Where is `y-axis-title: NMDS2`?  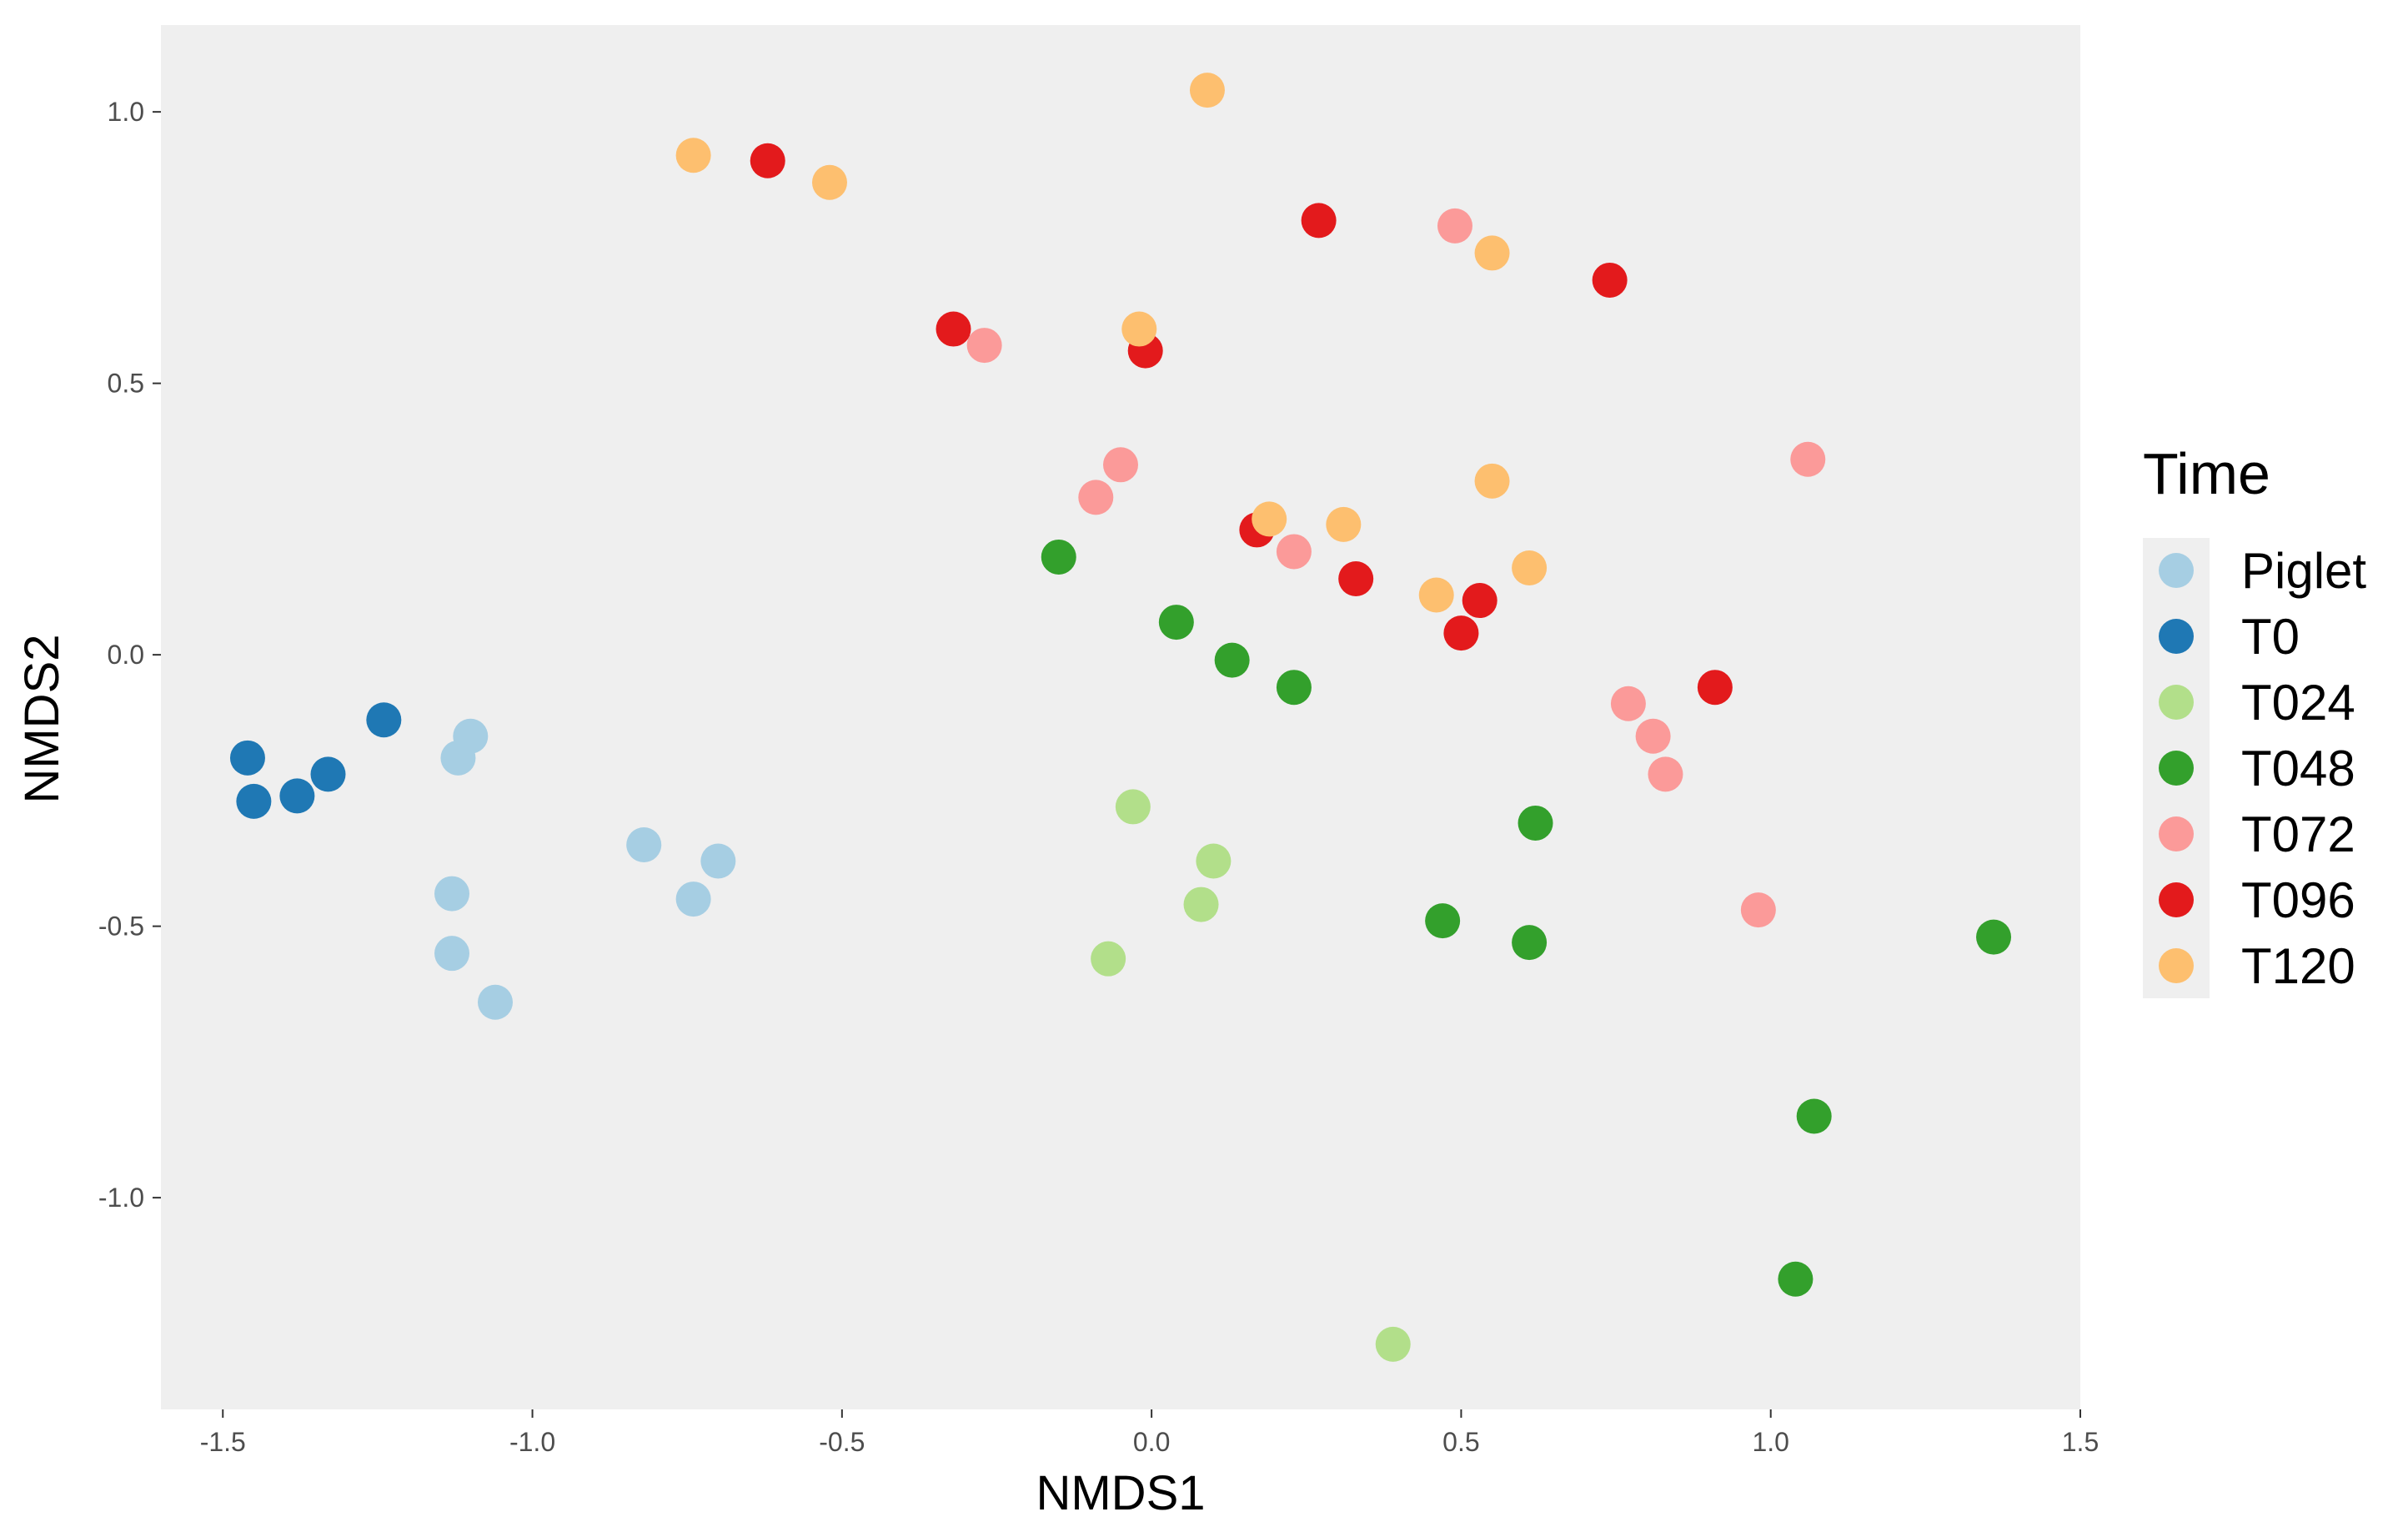
y-axis-title: NMDS2 is located at coordinates (42, 718).